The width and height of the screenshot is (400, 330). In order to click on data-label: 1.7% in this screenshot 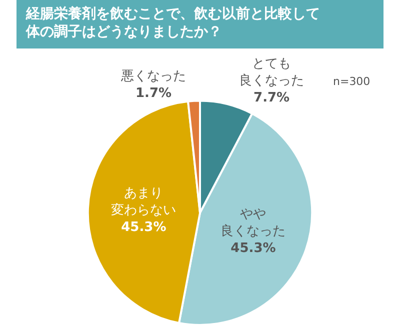, I will do `click(154, 93)`.